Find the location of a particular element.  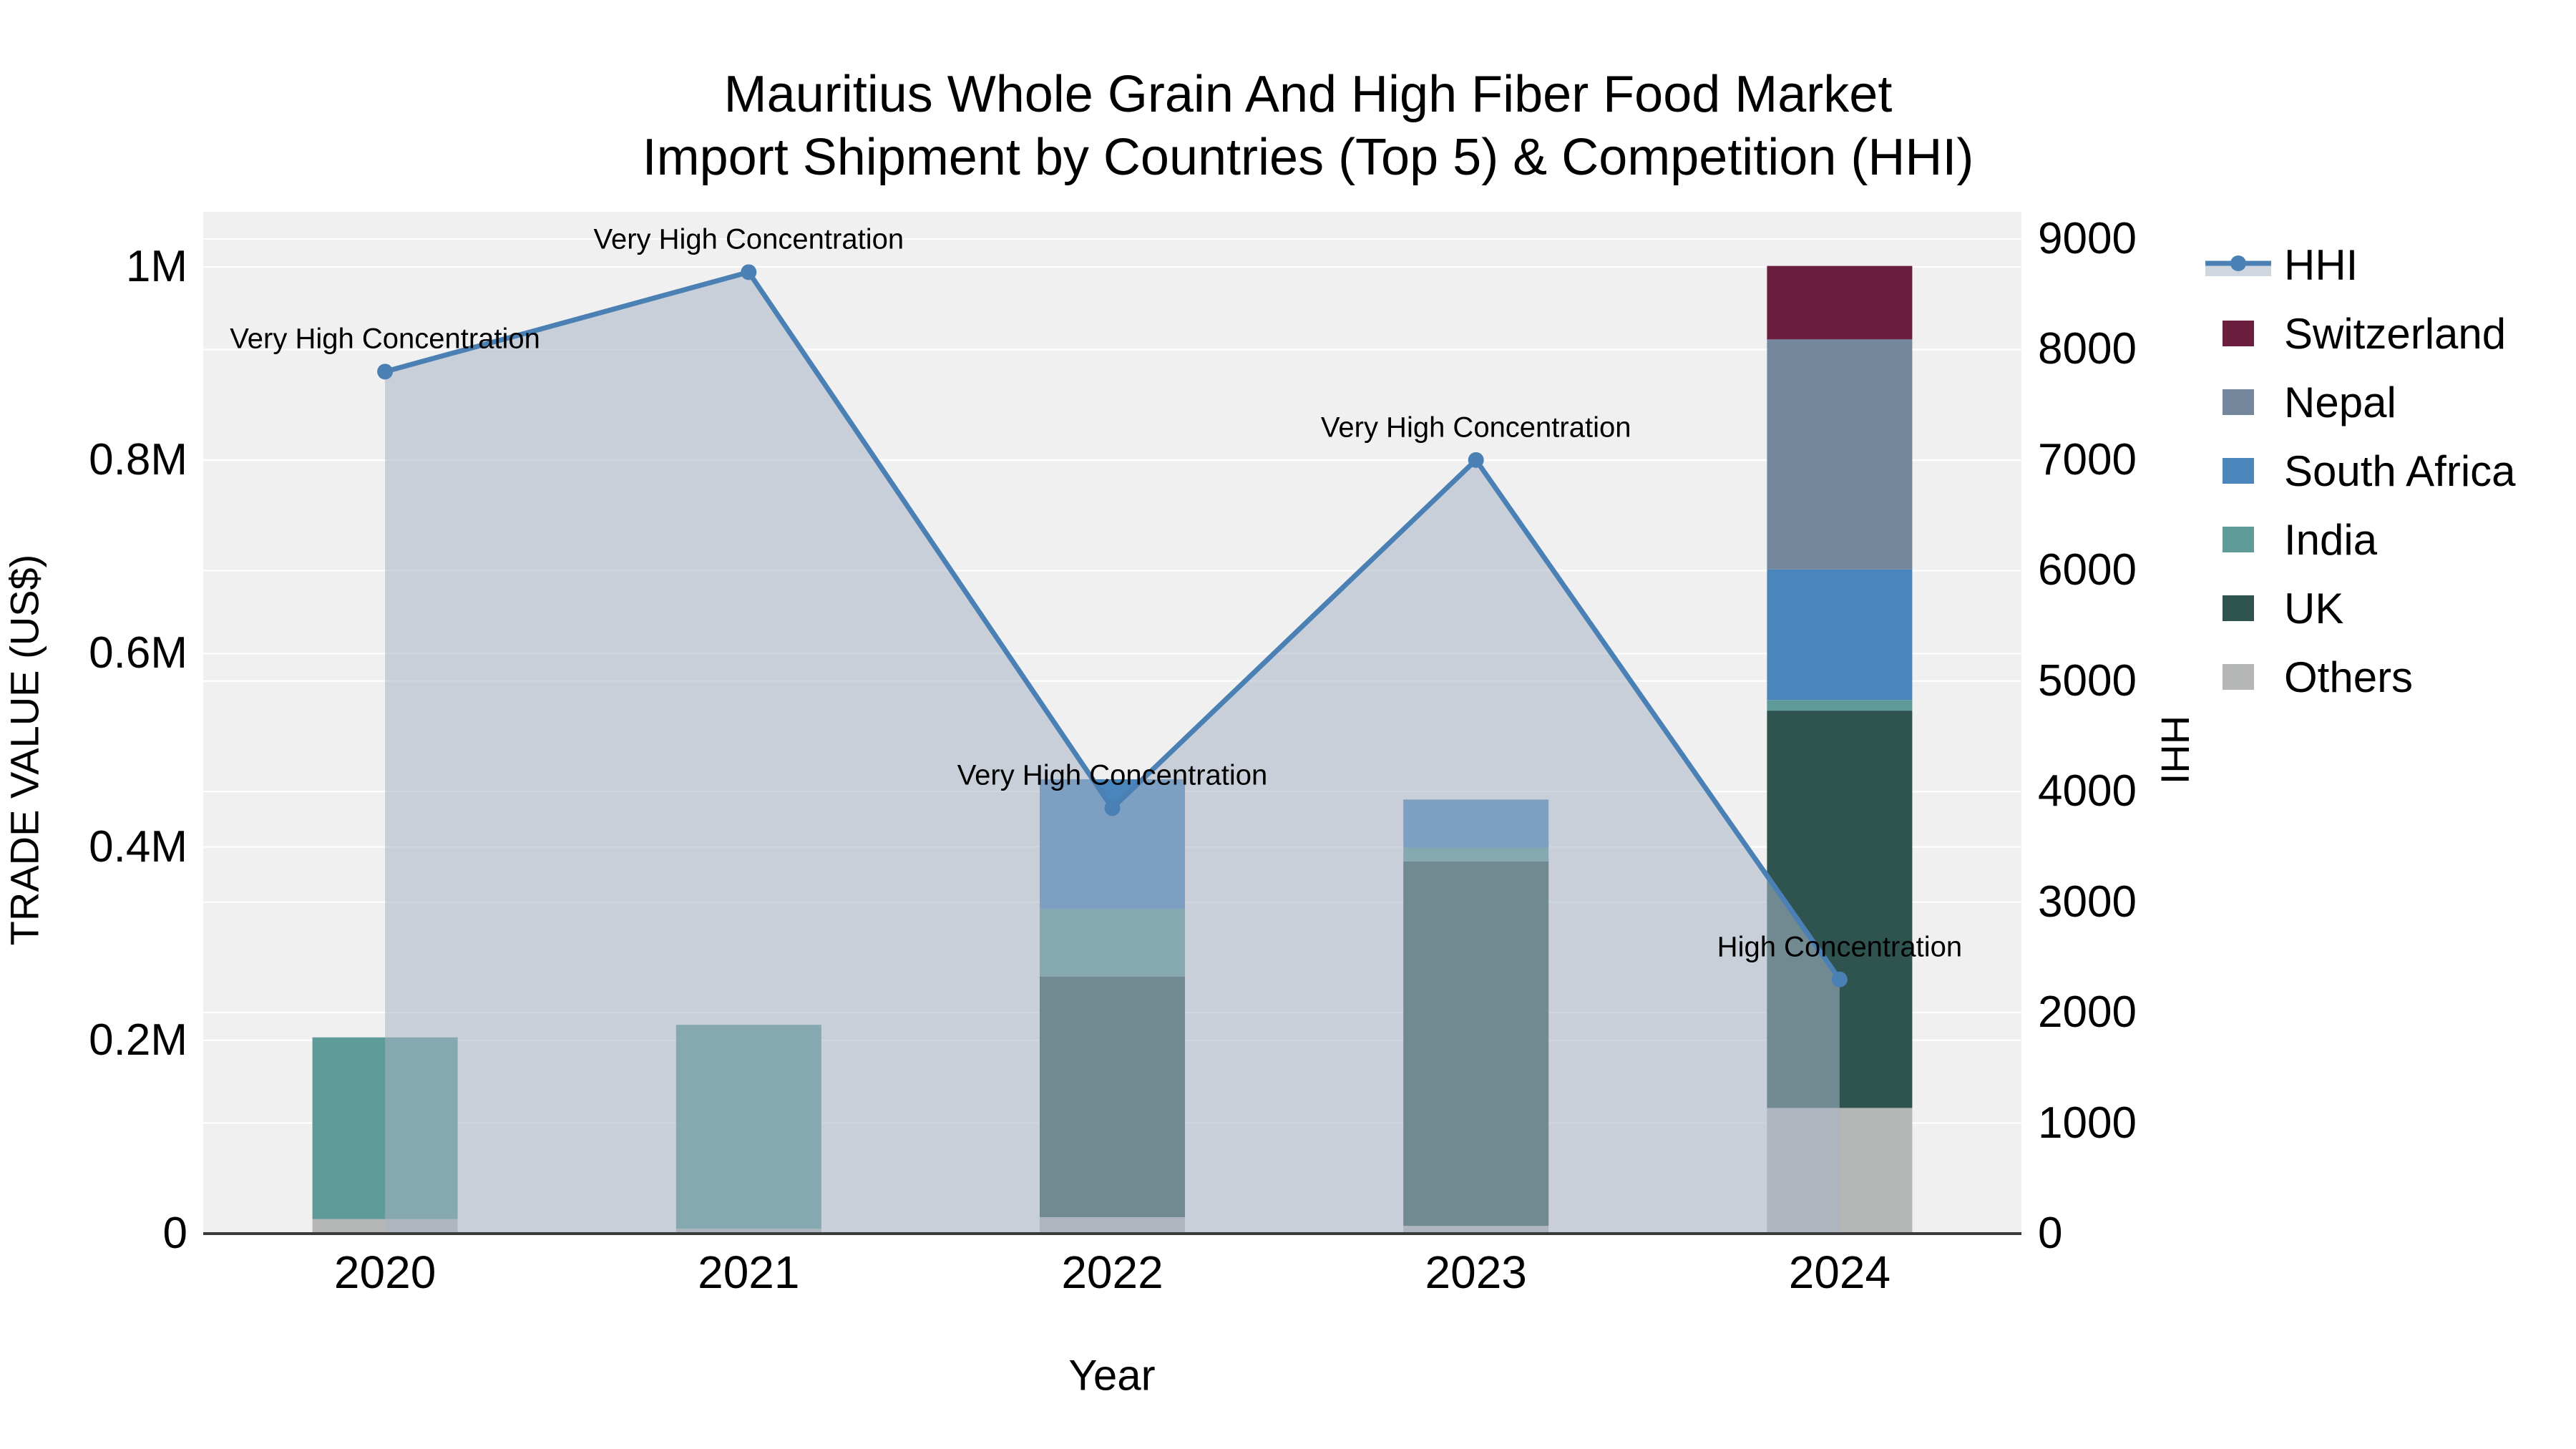

annotation-2023: Very High Concentration is located at coordinates (1475, 427).